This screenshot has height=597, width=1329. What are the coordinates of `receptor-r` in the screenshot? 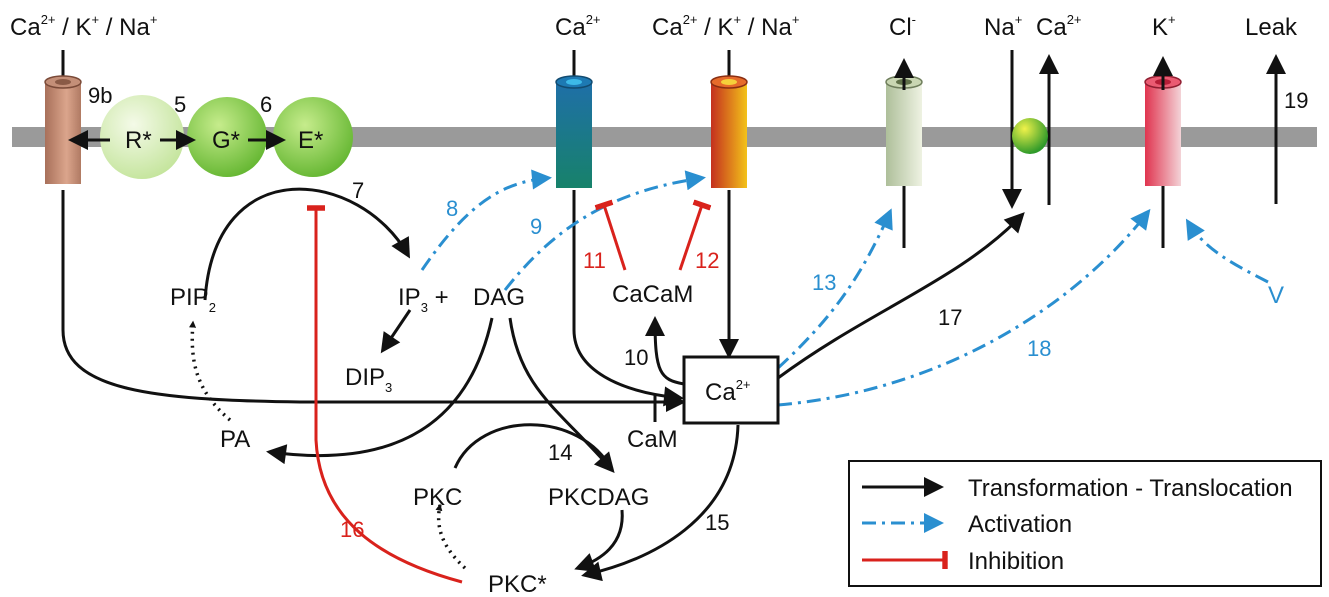 It's located at (142, 137).